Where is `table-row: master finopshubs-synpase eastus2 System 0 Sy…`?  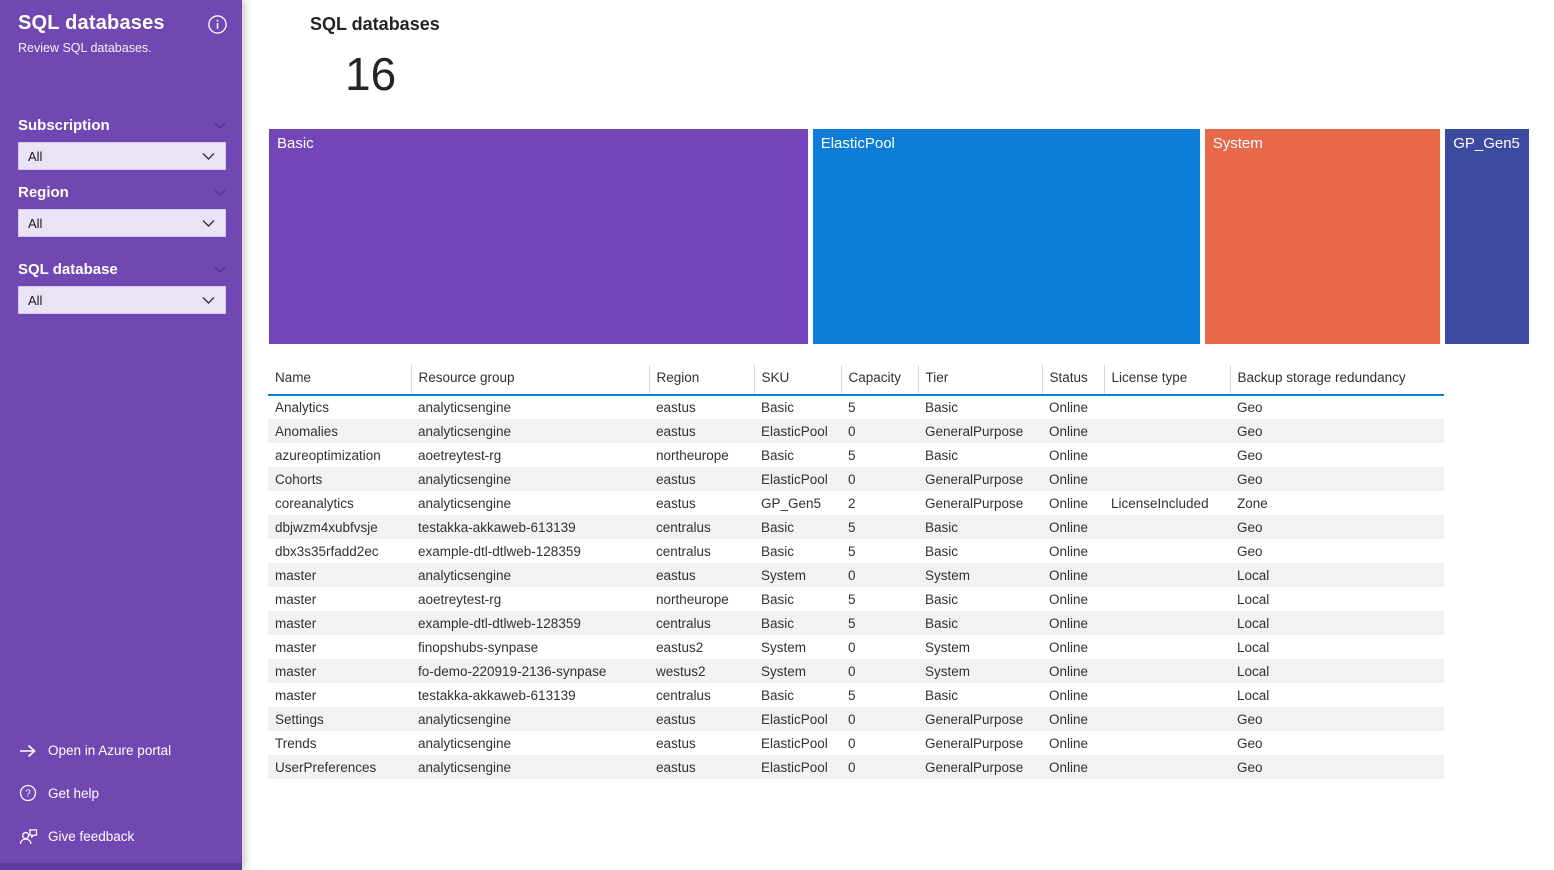
table-row: master finopshubs-synpase eastus2 System 0 Sy… is located at coordinates (856, 647).